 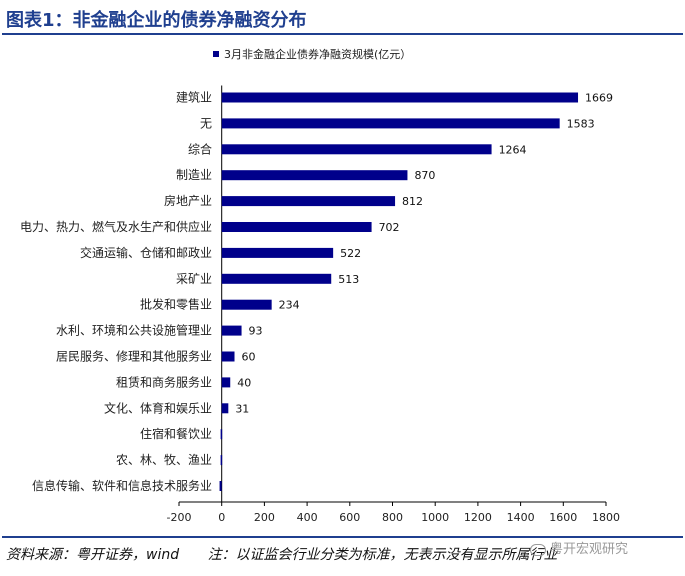 I want to click on x-tick-label-4: 600, so click(x=349, y=517).